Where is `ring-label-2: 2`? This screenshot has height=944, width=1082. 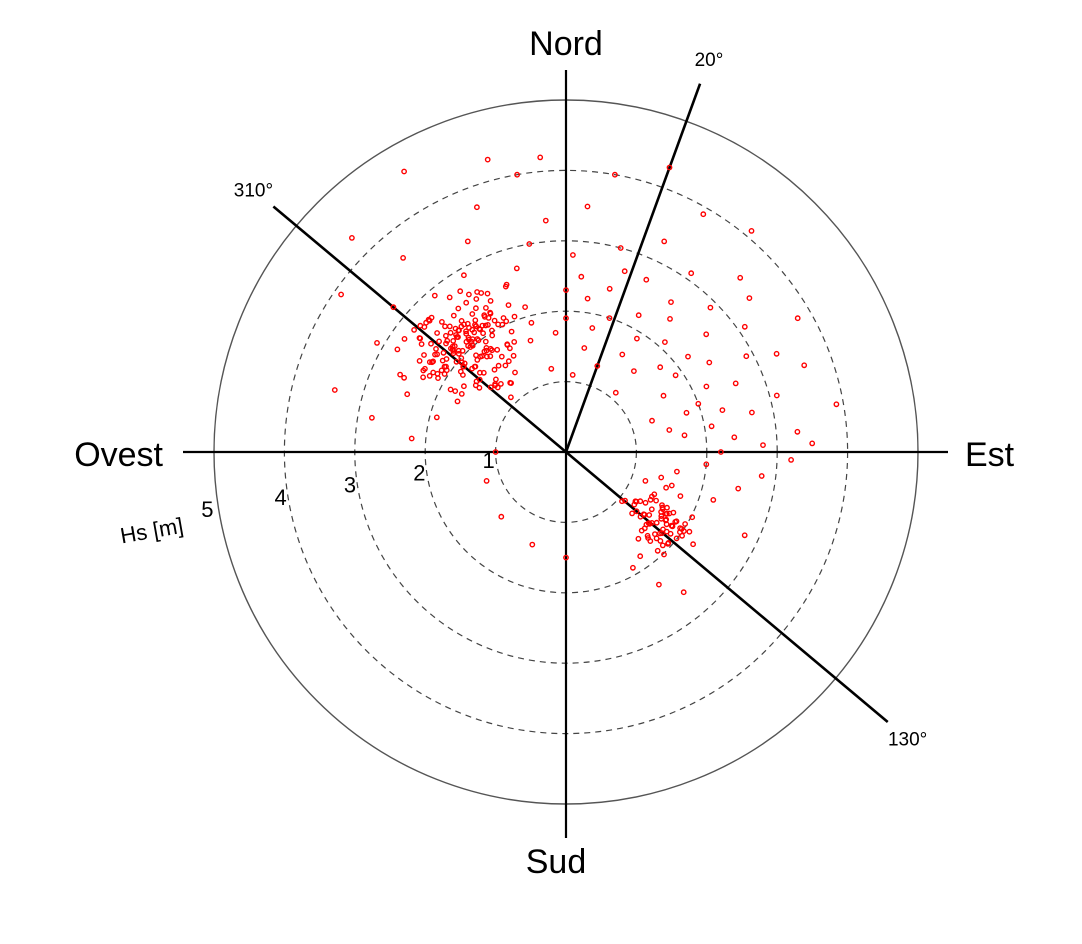
ring-label-2: 2 is located at coordinates (419, 472).